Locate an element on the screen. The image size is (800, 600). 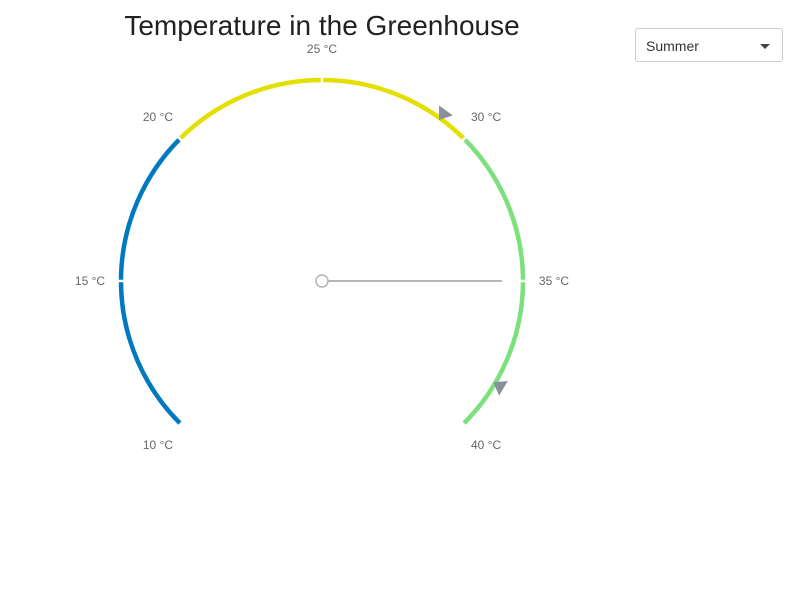
gauge-tick-label: 30 °C is located at coordinates (486, 117).